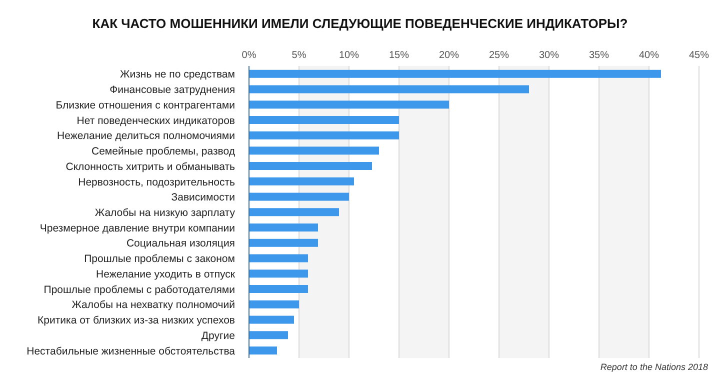 This screenshot has width=720, height=384. What do you see at coordinates (203, 198) in the screenshot?
I see `y-tick-label: Зависимости` at bounding box center [203, 198].